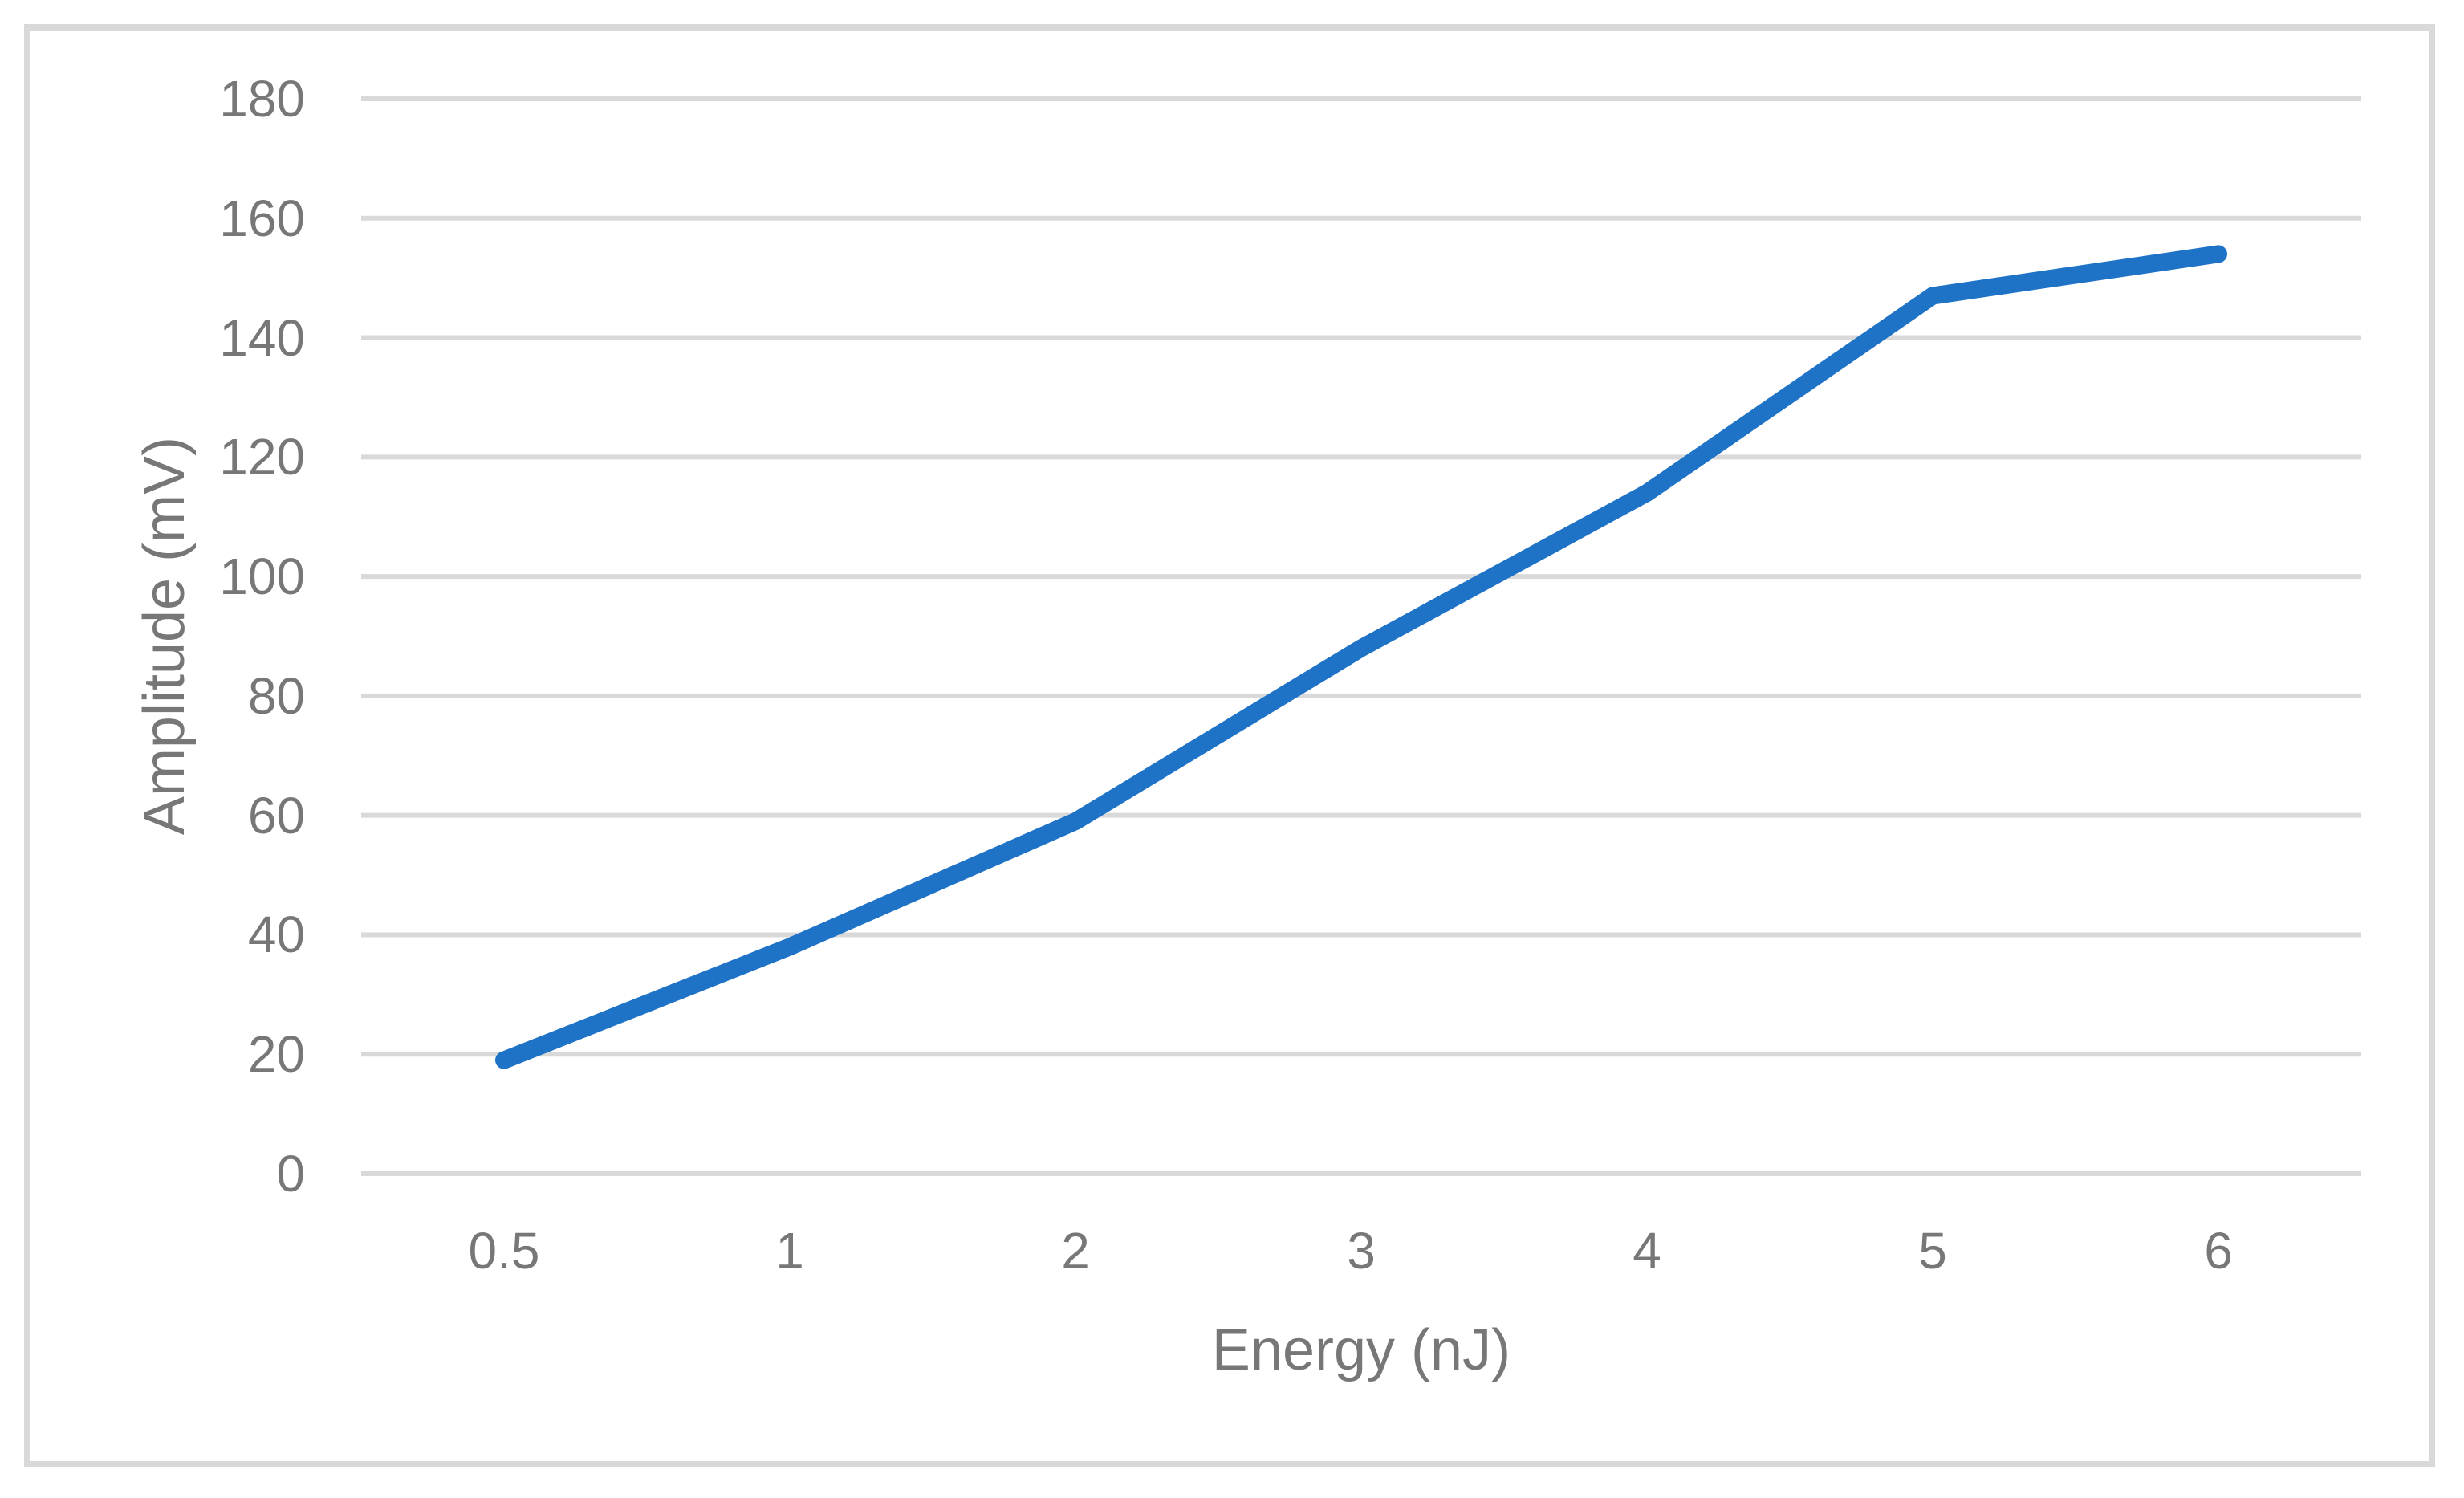 This screenshot has width=2464, height=1498. I want to click on y-tick-label: 100, so click(262, 577).